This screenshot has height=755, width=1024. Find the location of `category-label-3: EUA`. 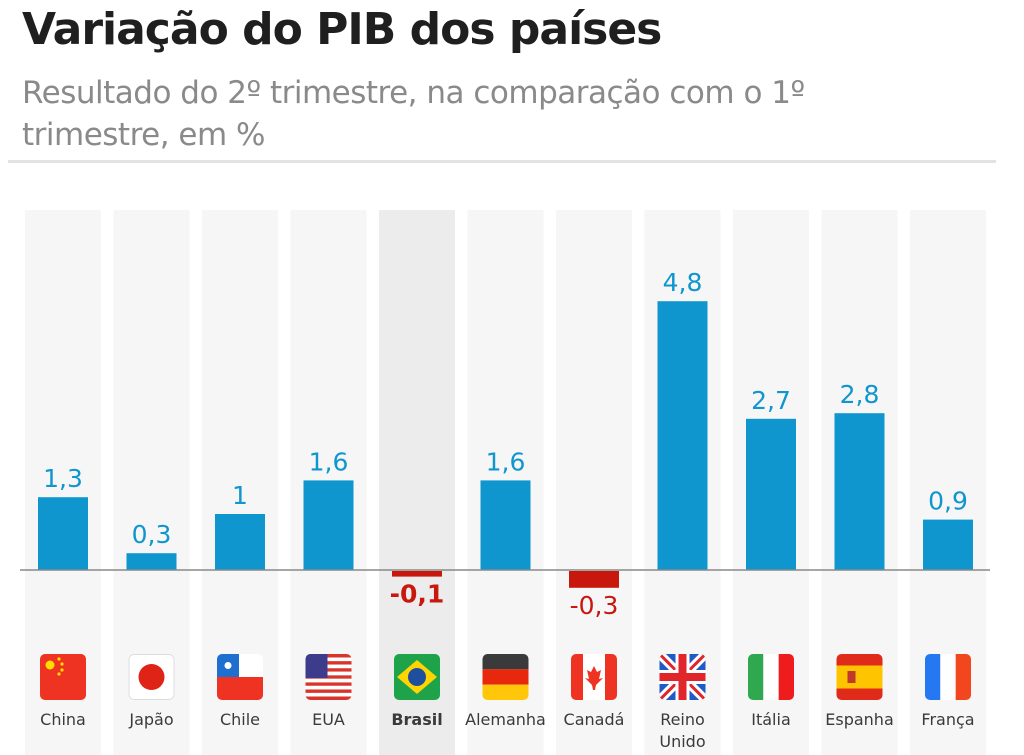

category-label-3: EUA is located at coordinates (328, 719).